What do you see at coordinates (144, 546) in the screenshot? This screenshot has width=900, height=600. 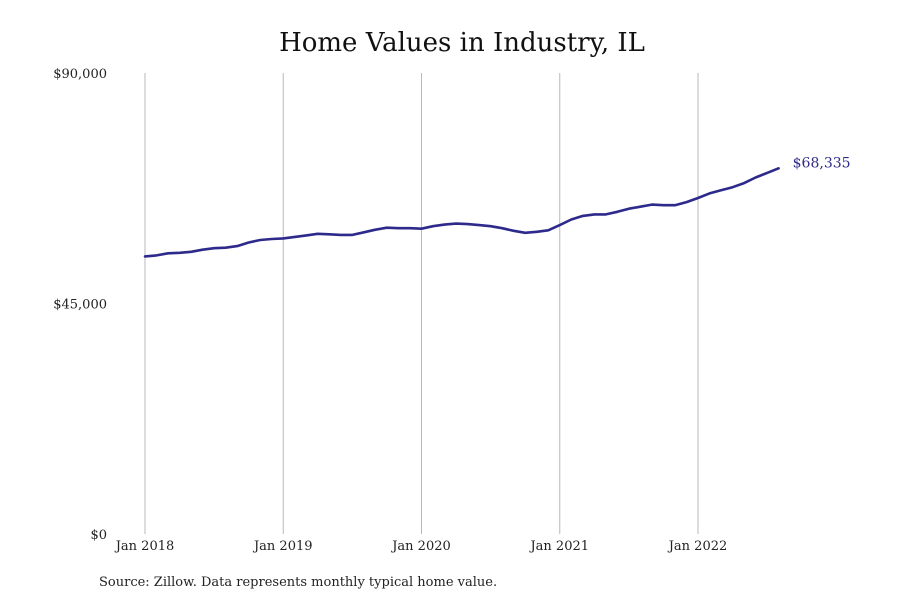 I see `x-tick-label: Jan 2018` at bounding box center [144, 546].